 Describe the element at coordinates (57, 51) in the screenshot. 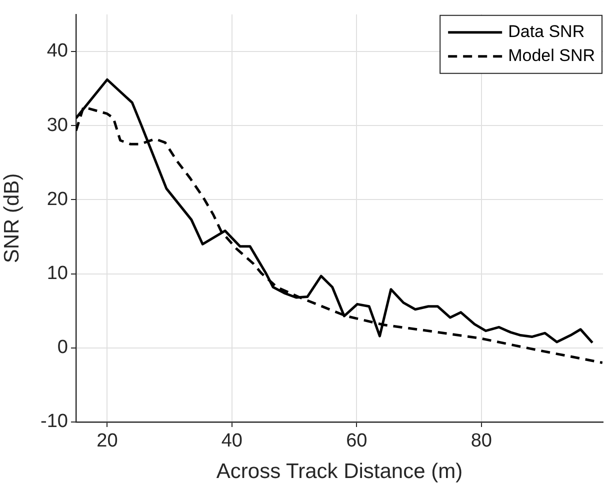

I see `y-tick-label: 40` at that location.